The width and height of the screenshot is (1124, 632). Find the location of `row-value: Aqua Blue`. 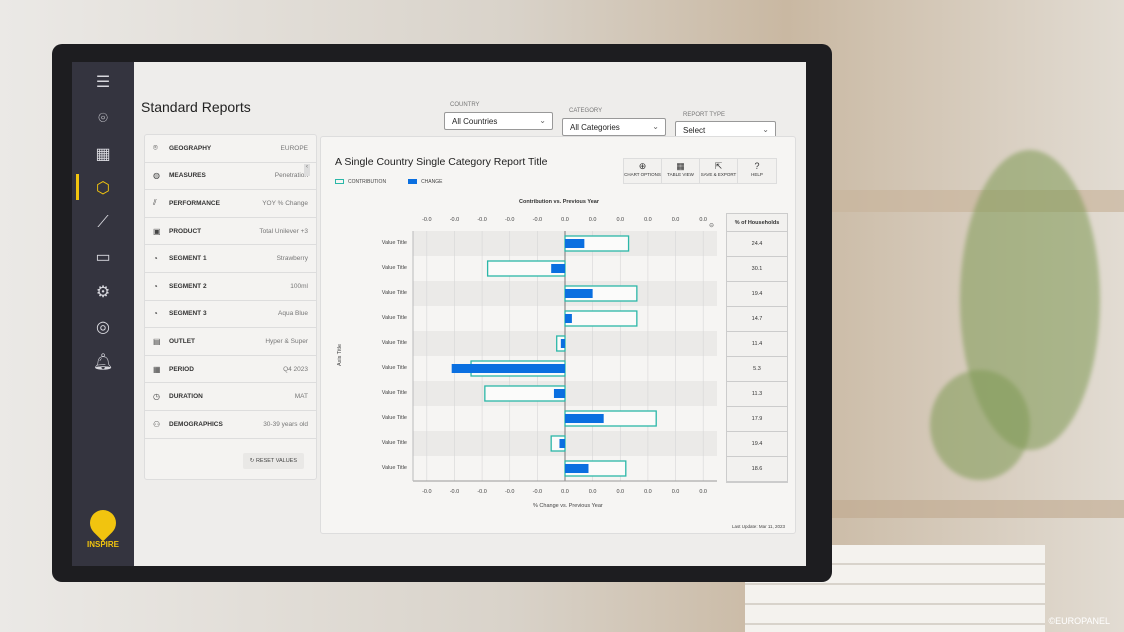

row-value: Aqua Blue is located at coordinates (293, 314).